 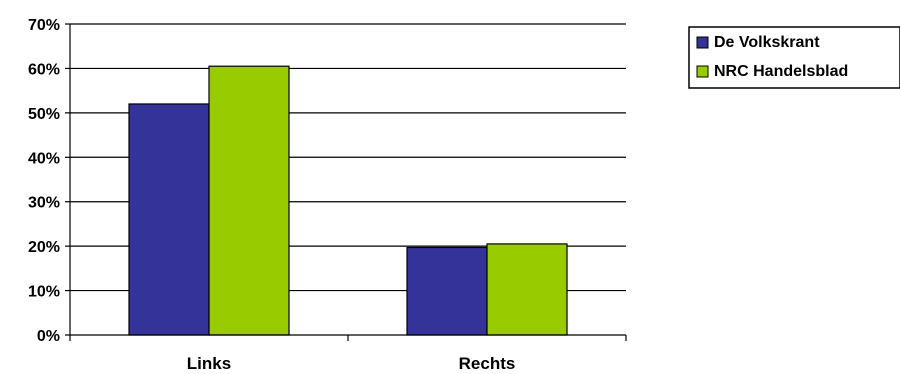 I want to click on y-tick-label: 20%, so click(x=44, y=247).